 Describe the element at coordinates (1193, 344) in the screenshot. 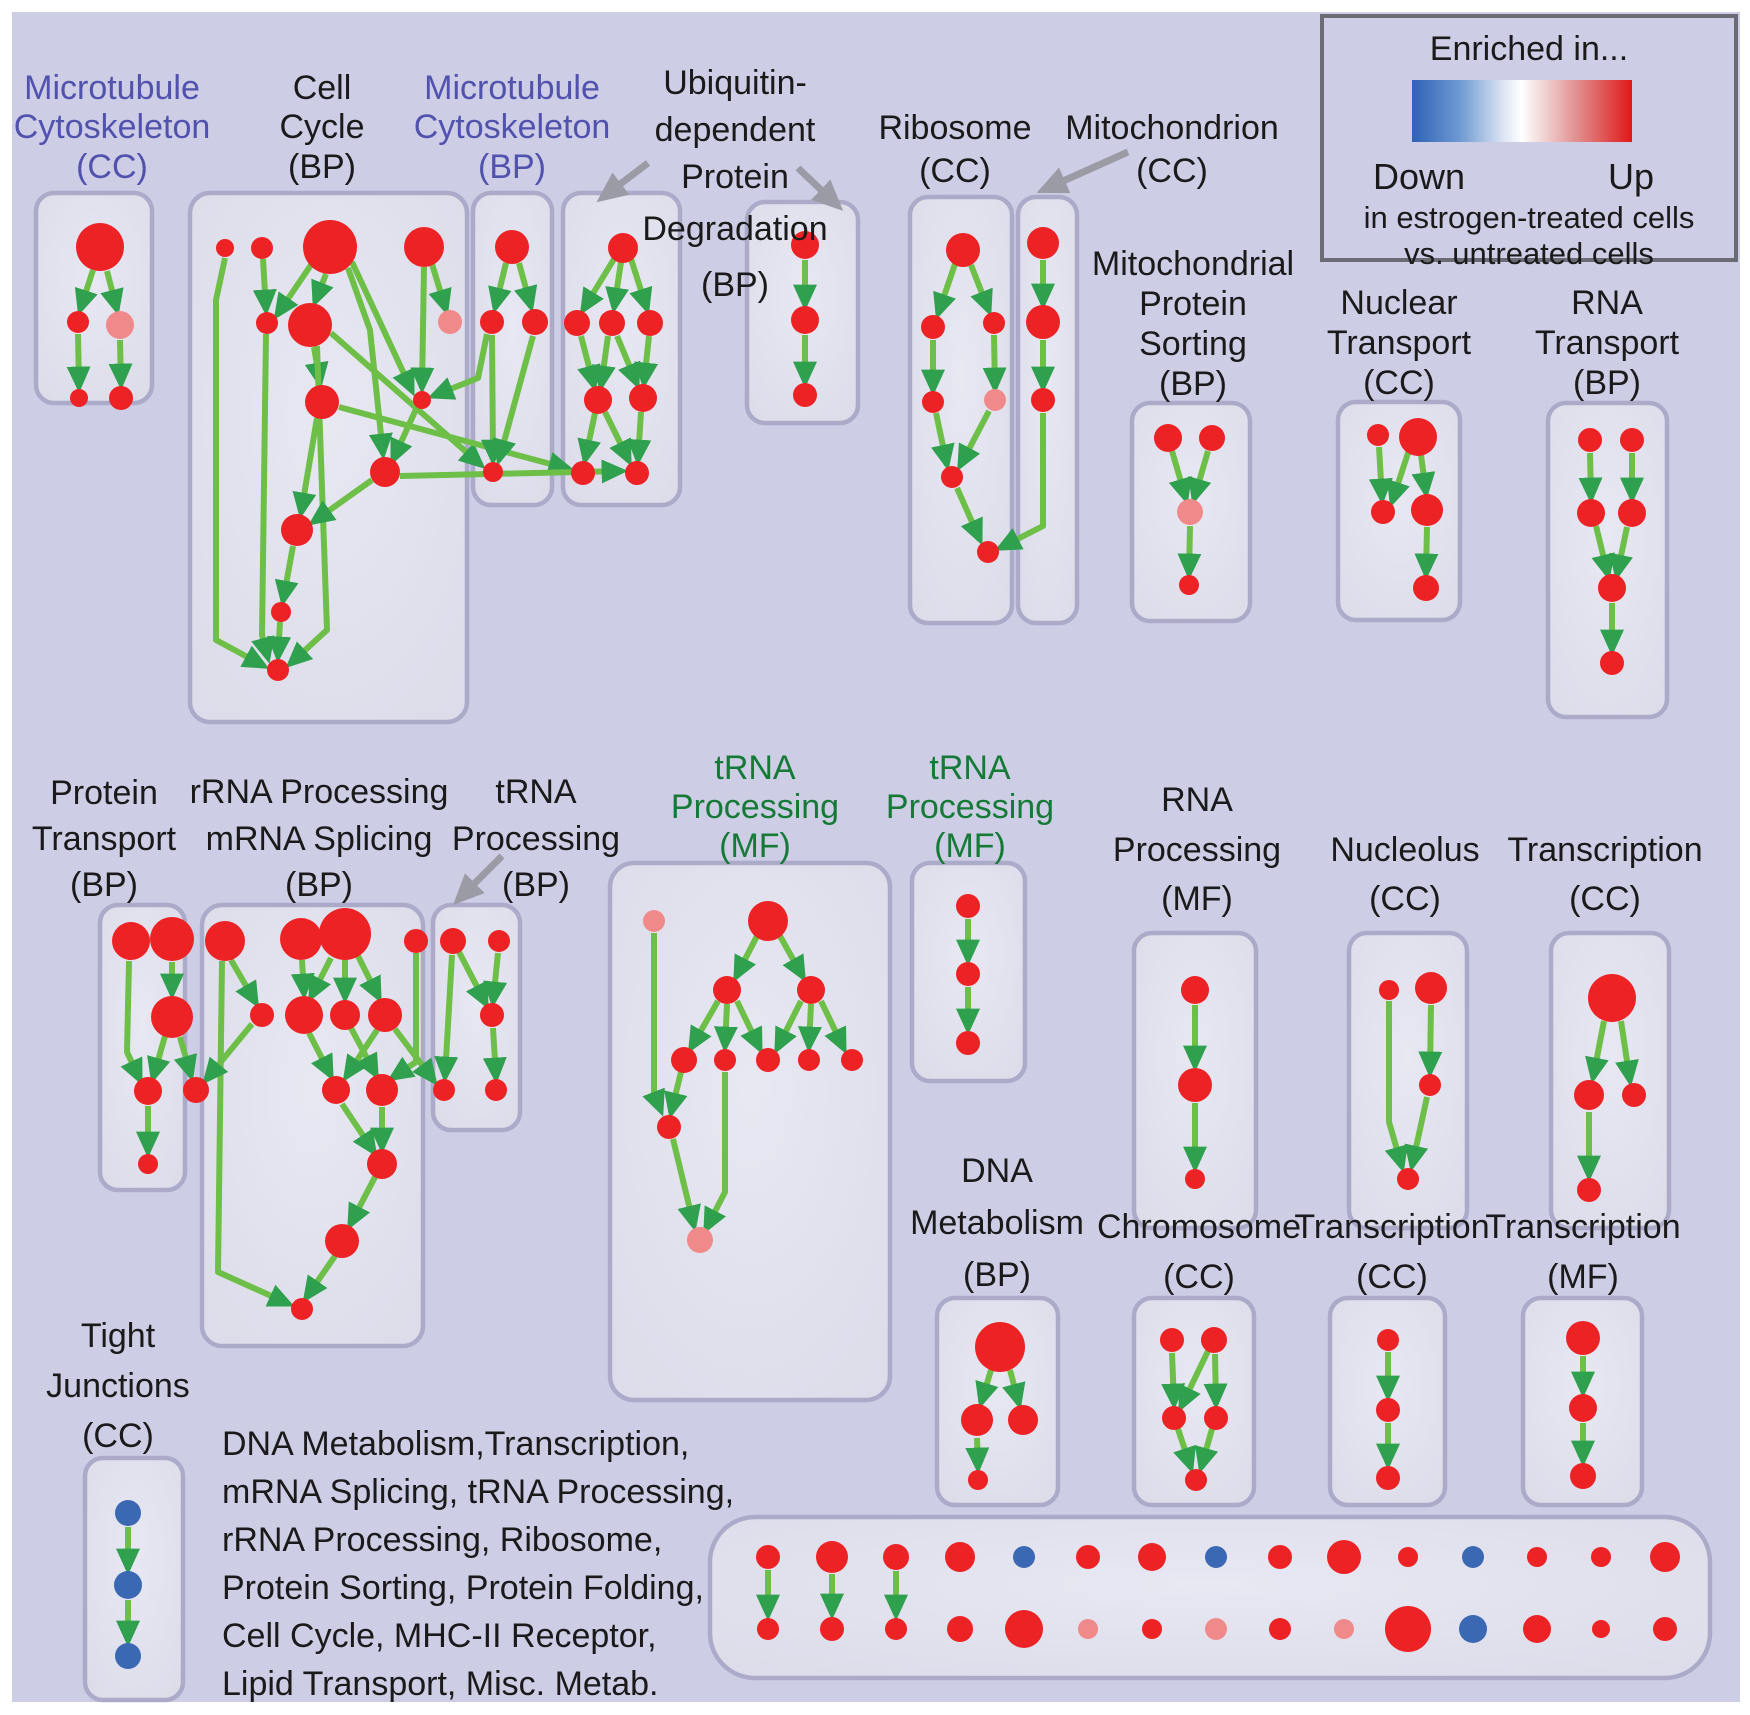

I see `cluster-label-mitochondrial-protein-sorting-bp: Sorting` at that location.